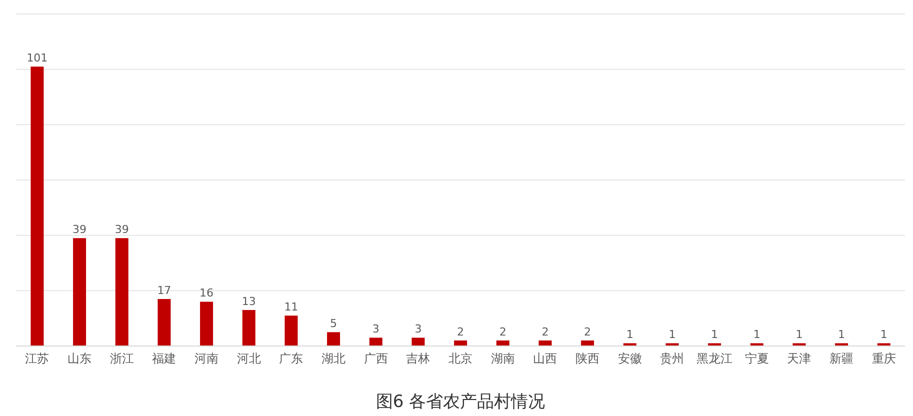  What do you see at coordinates (884, 359) in the screenshot?
I see `x-tick-label: 重庆` at bounding box center [884, 359].